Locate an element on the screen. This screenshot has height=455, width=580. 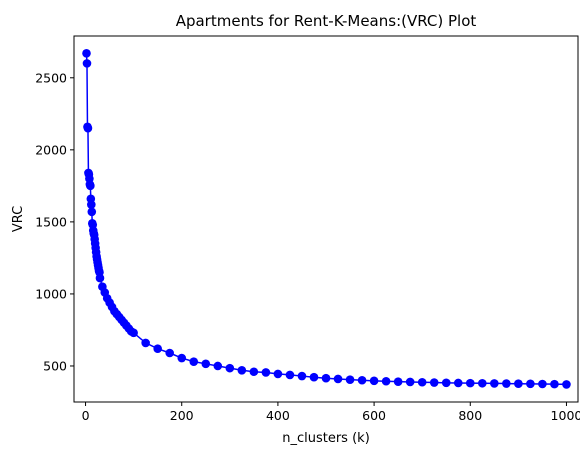
x-tick-label: 800 is located at coordinates (470, 415).